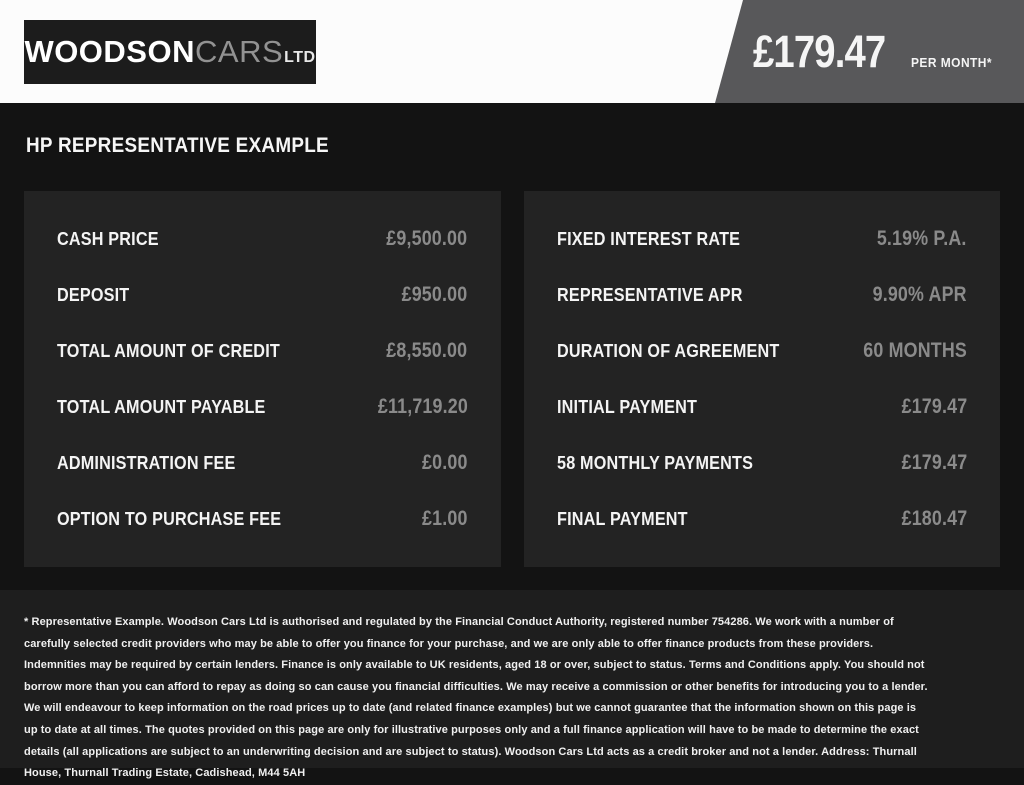 The height and width of the screenshot is (785, 1024). Describe the element at coordinates (427, 350) in the screenshot. I see `finance-row-value: £8,550.00` at that location.